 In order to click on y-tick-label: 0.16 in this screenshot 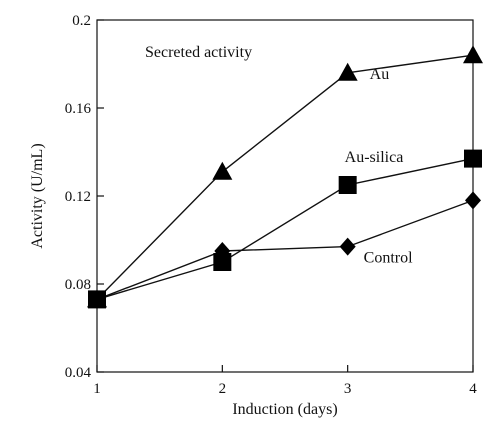, I will do `click(78, 109)`.